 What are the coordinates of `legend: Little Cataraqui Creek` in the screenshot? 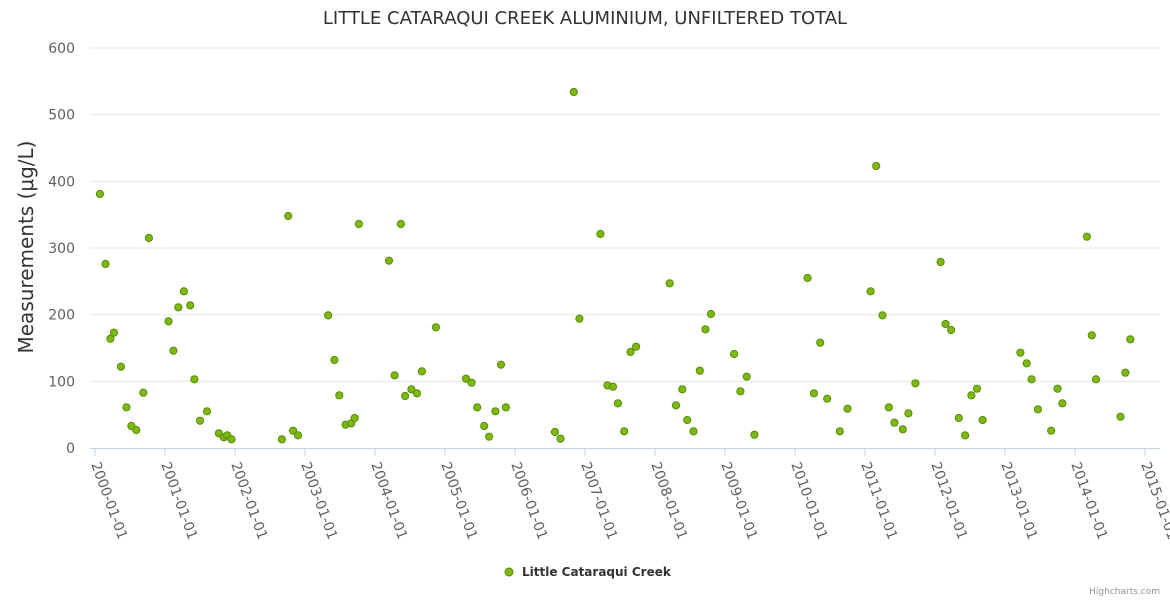 It's located at (588, 572).